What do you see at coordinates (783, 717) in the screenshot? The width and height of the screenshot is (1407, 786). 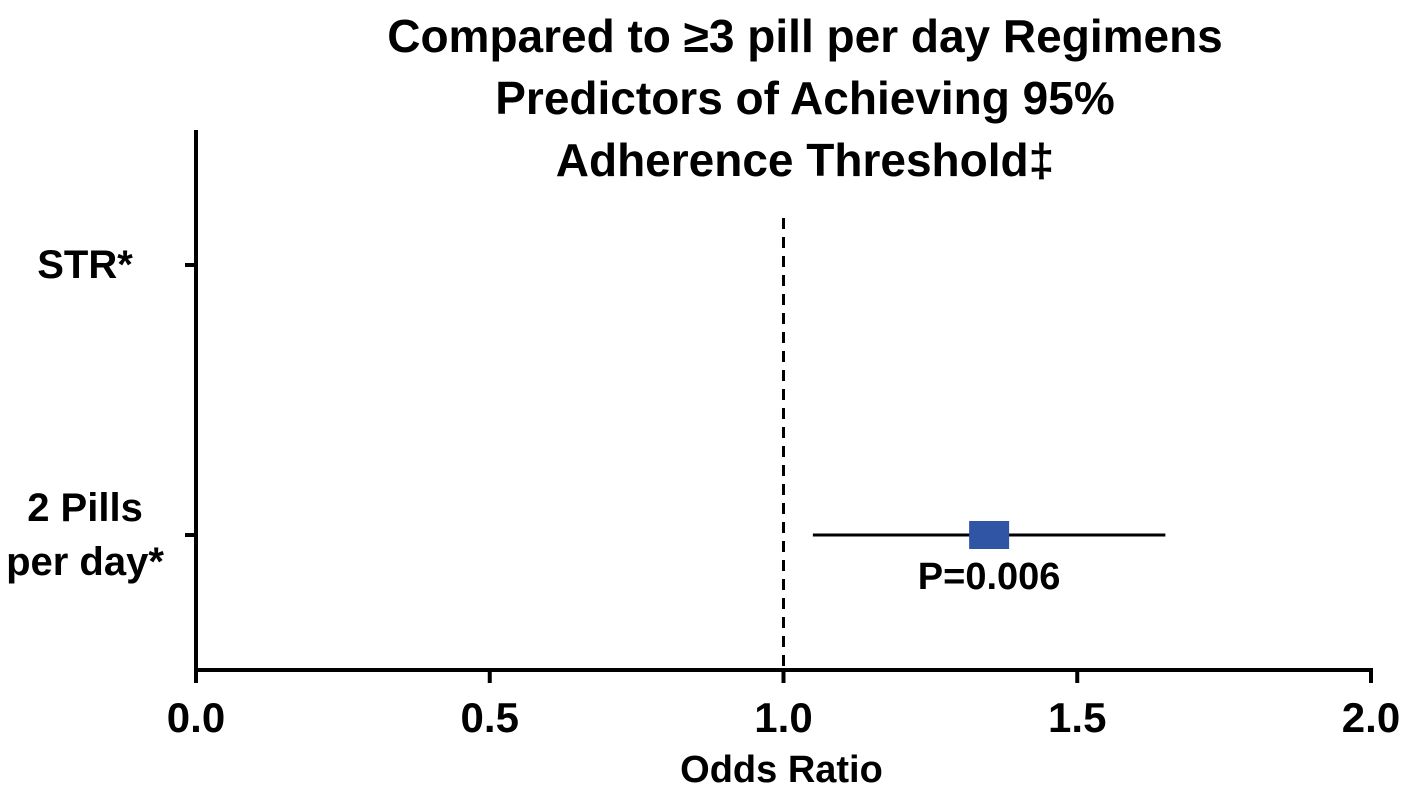 I see `x-tick-label: 1.0` at bounding box center [783, 717].